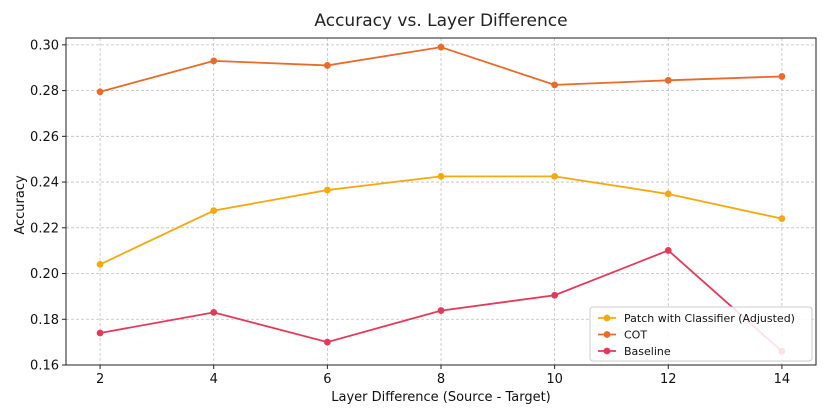 The image size is (830, 415). I want to click on y-tick-label: 0.28, so click(44, 91).